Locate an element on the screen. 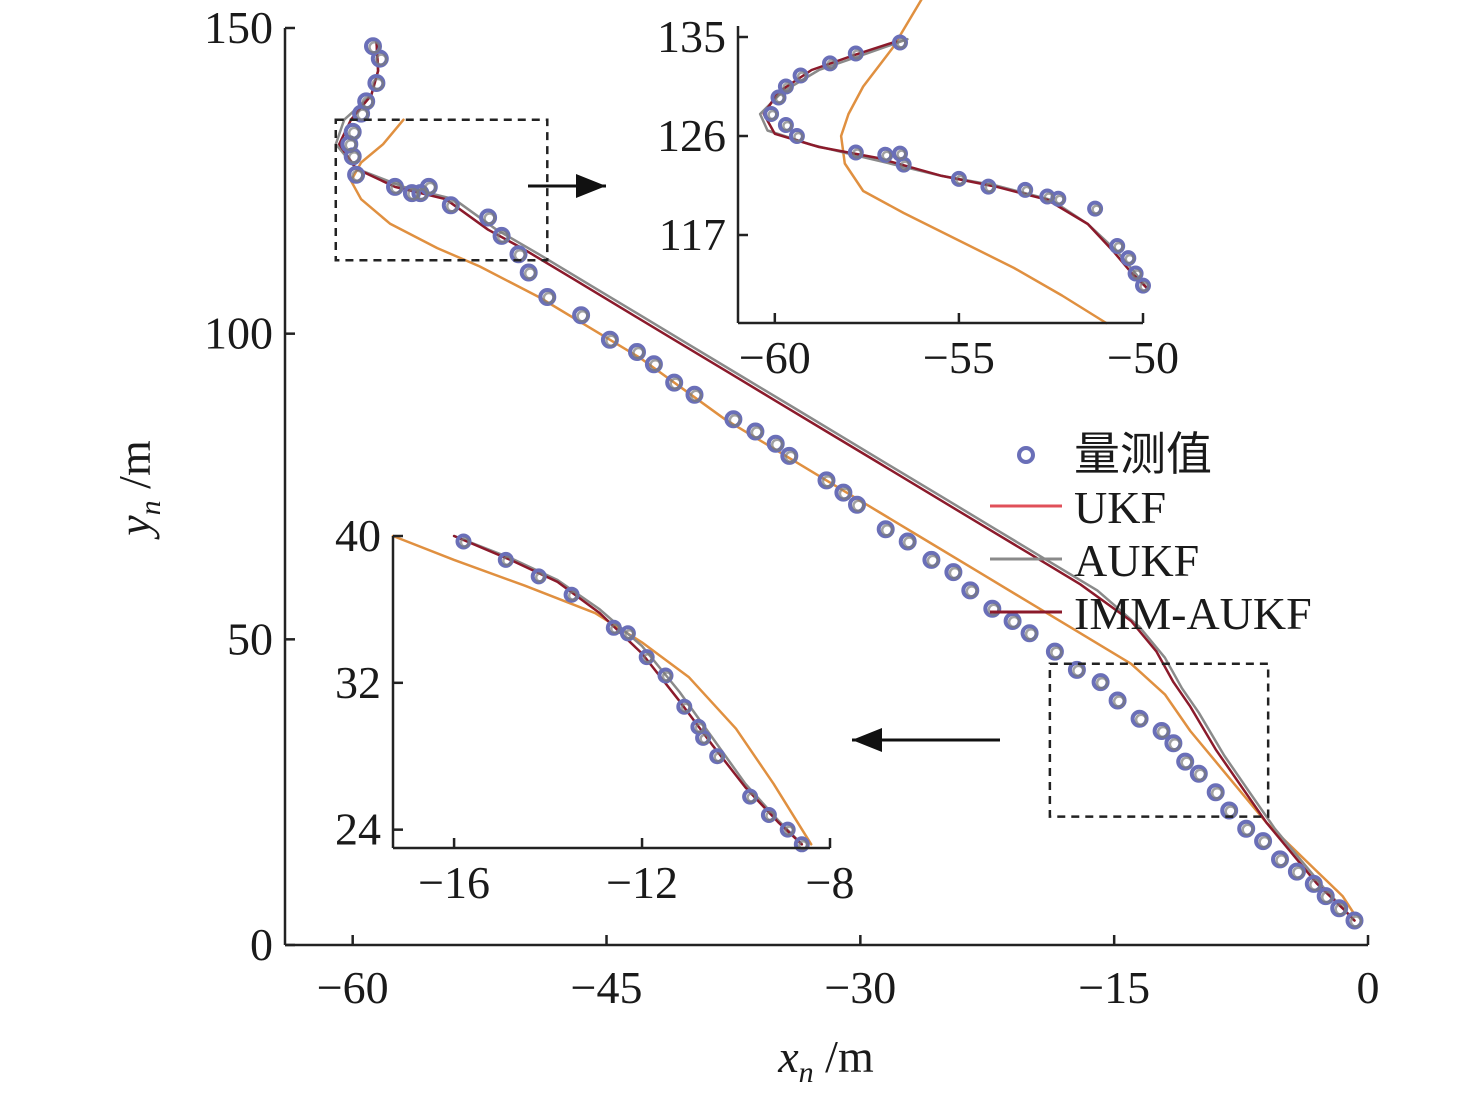 The width and height of the screenshot is (1476, 1107). zoom-box-top is located at coordinates (441, 190).